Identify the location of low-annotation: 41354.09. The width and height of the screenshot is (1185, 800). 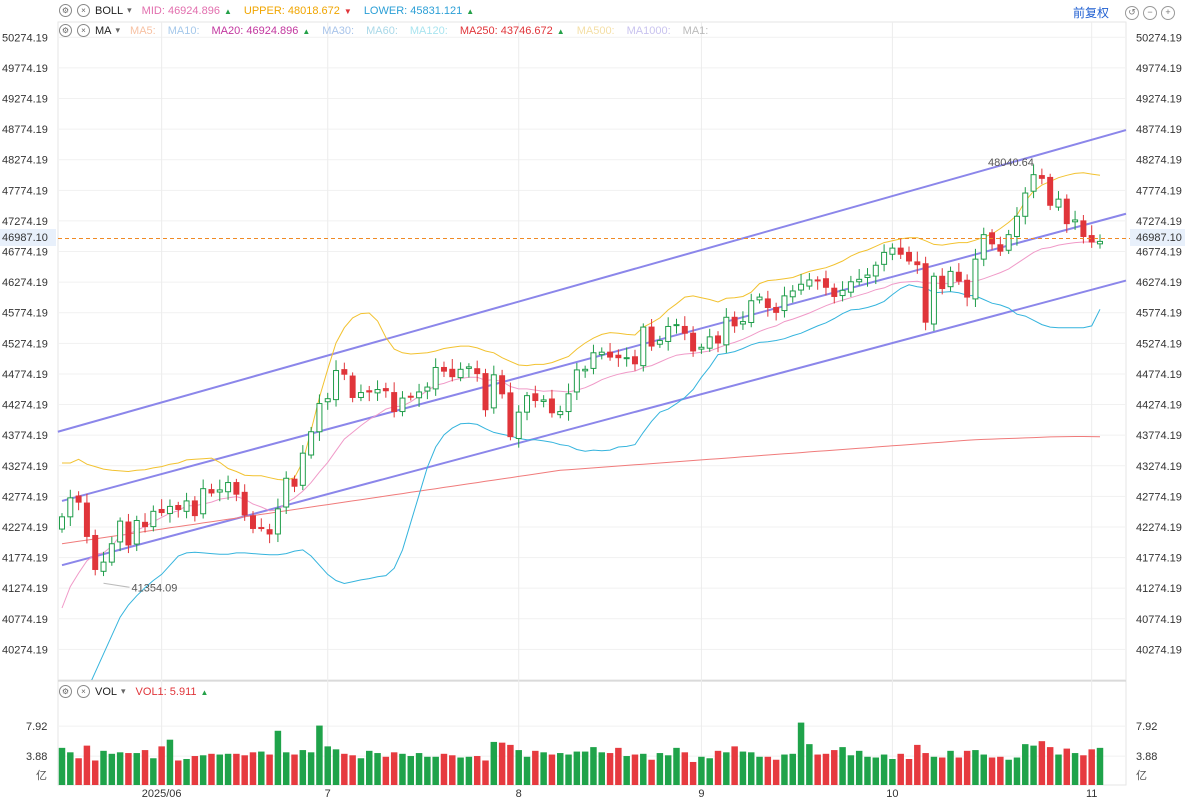
(155, 588).